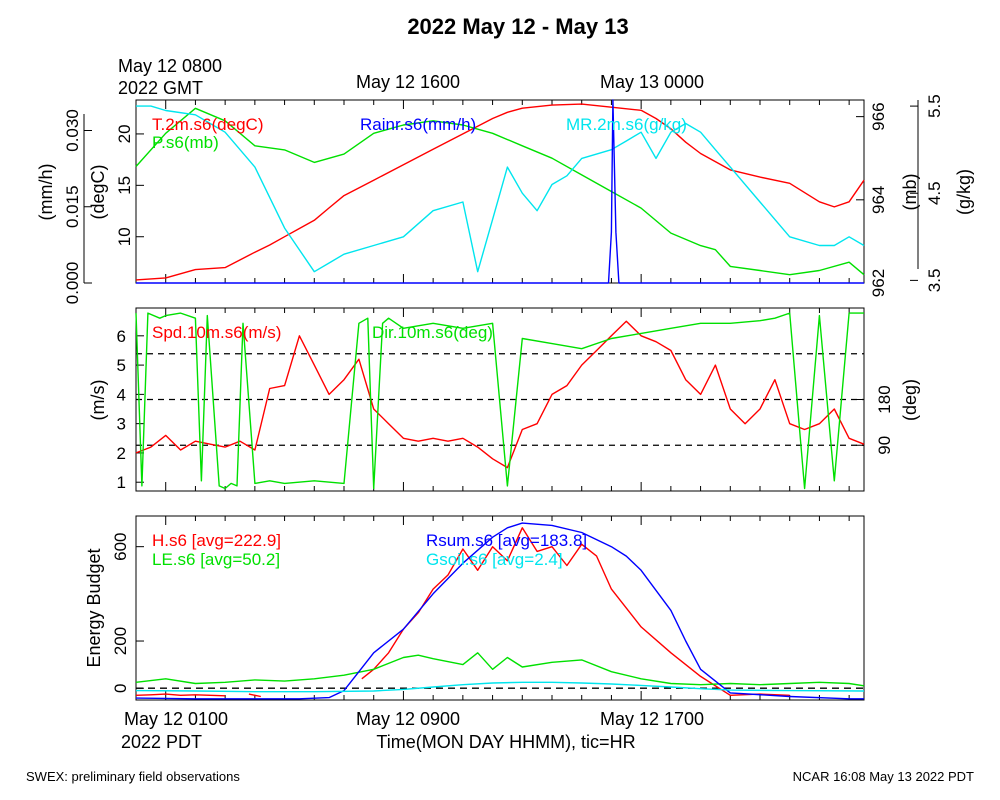 The image size is (1000, 800). What do you see at coordinates (160, 88) in the screenshot?
I see `top-axis-zone-label: 2022 GMT` at bounding box center [160, 88].